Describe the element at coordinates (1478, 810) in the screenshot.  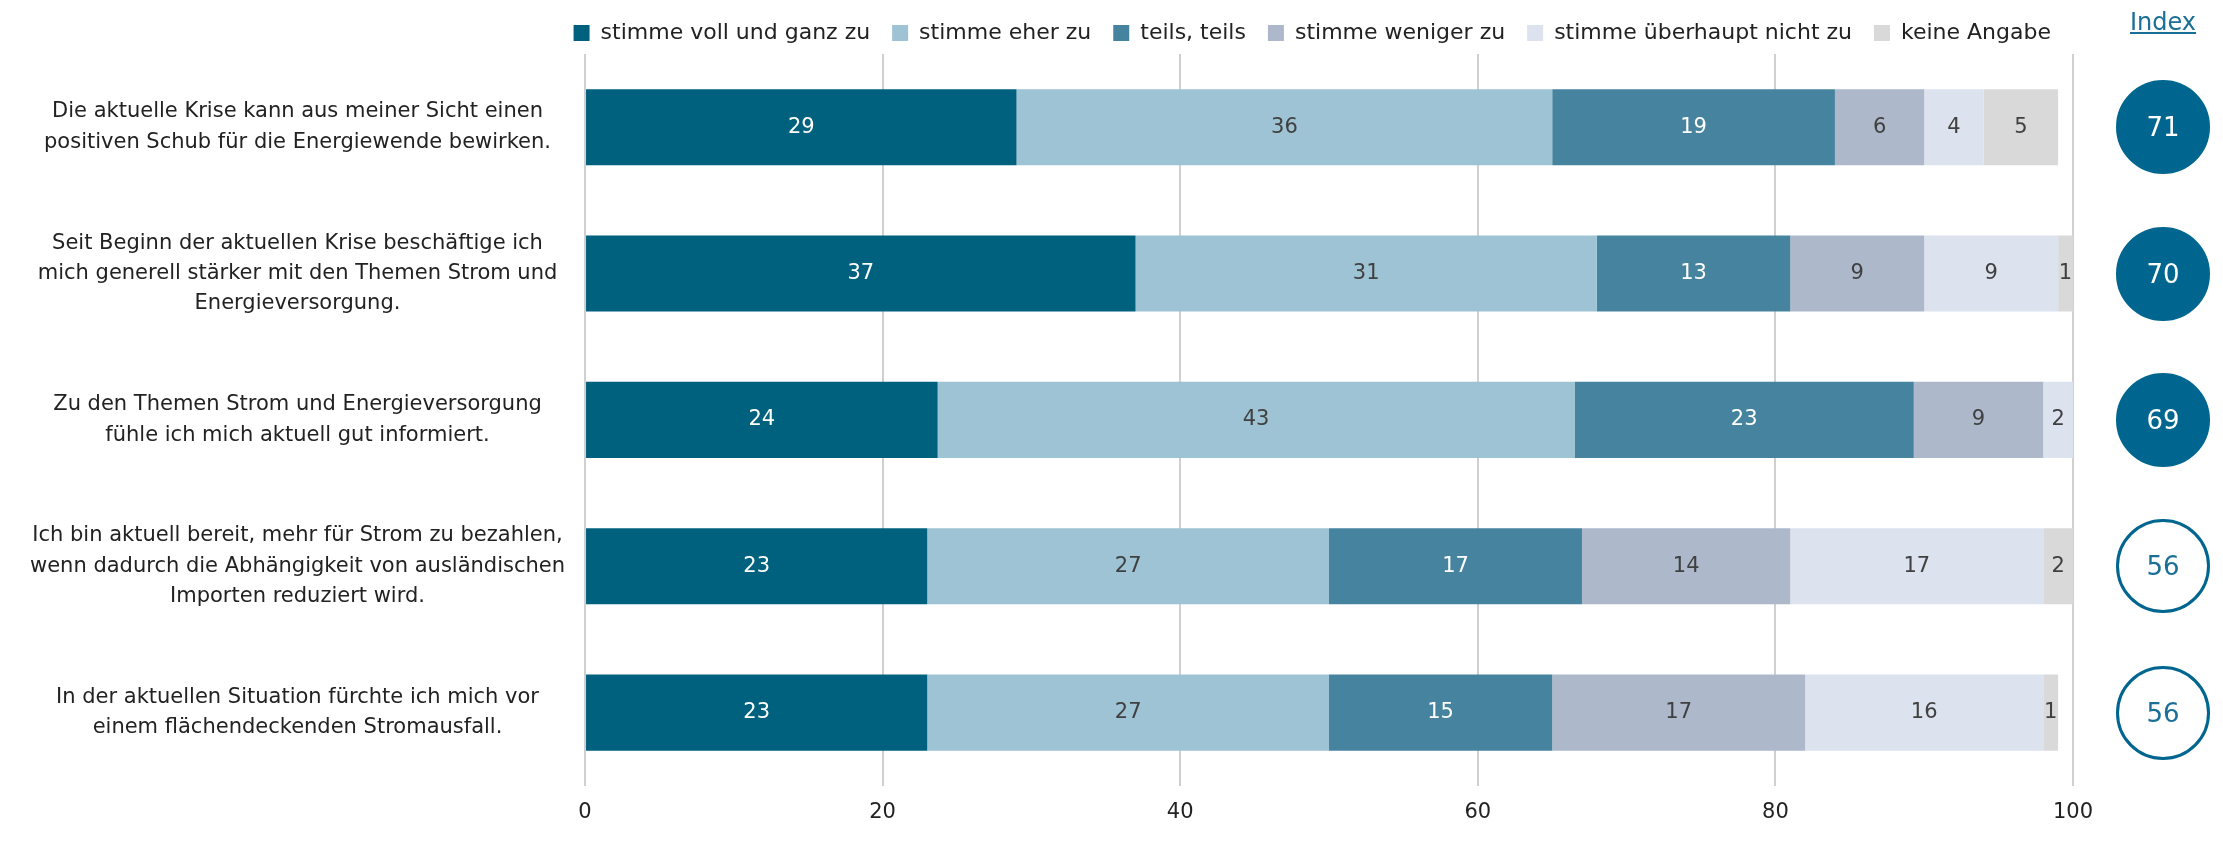
I see `x-tick-label: 60` at that location.